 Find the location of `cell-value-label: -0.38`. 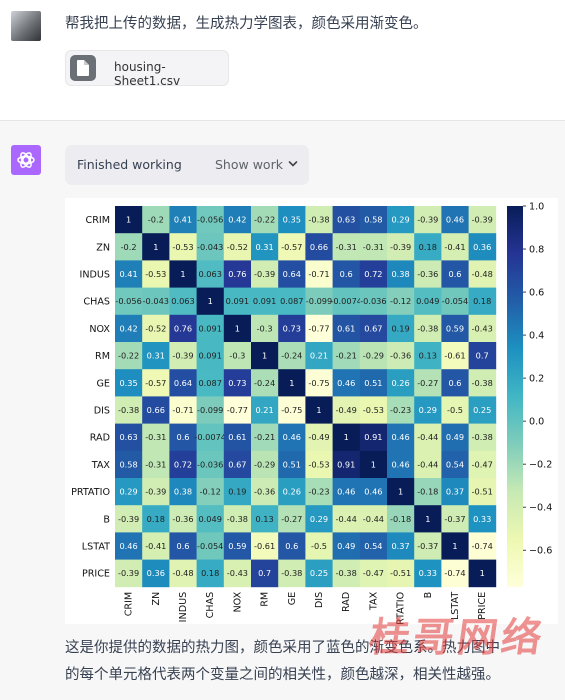

cell-value-label: -0.38 is located at coordinates (427, 328).